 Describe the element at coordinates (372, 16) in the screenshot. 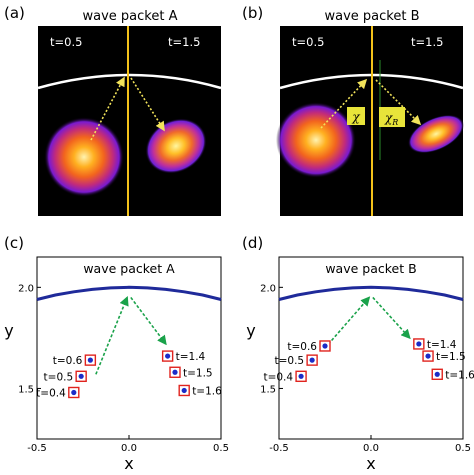

I see `panel-b-title: wave packet B` at that location.